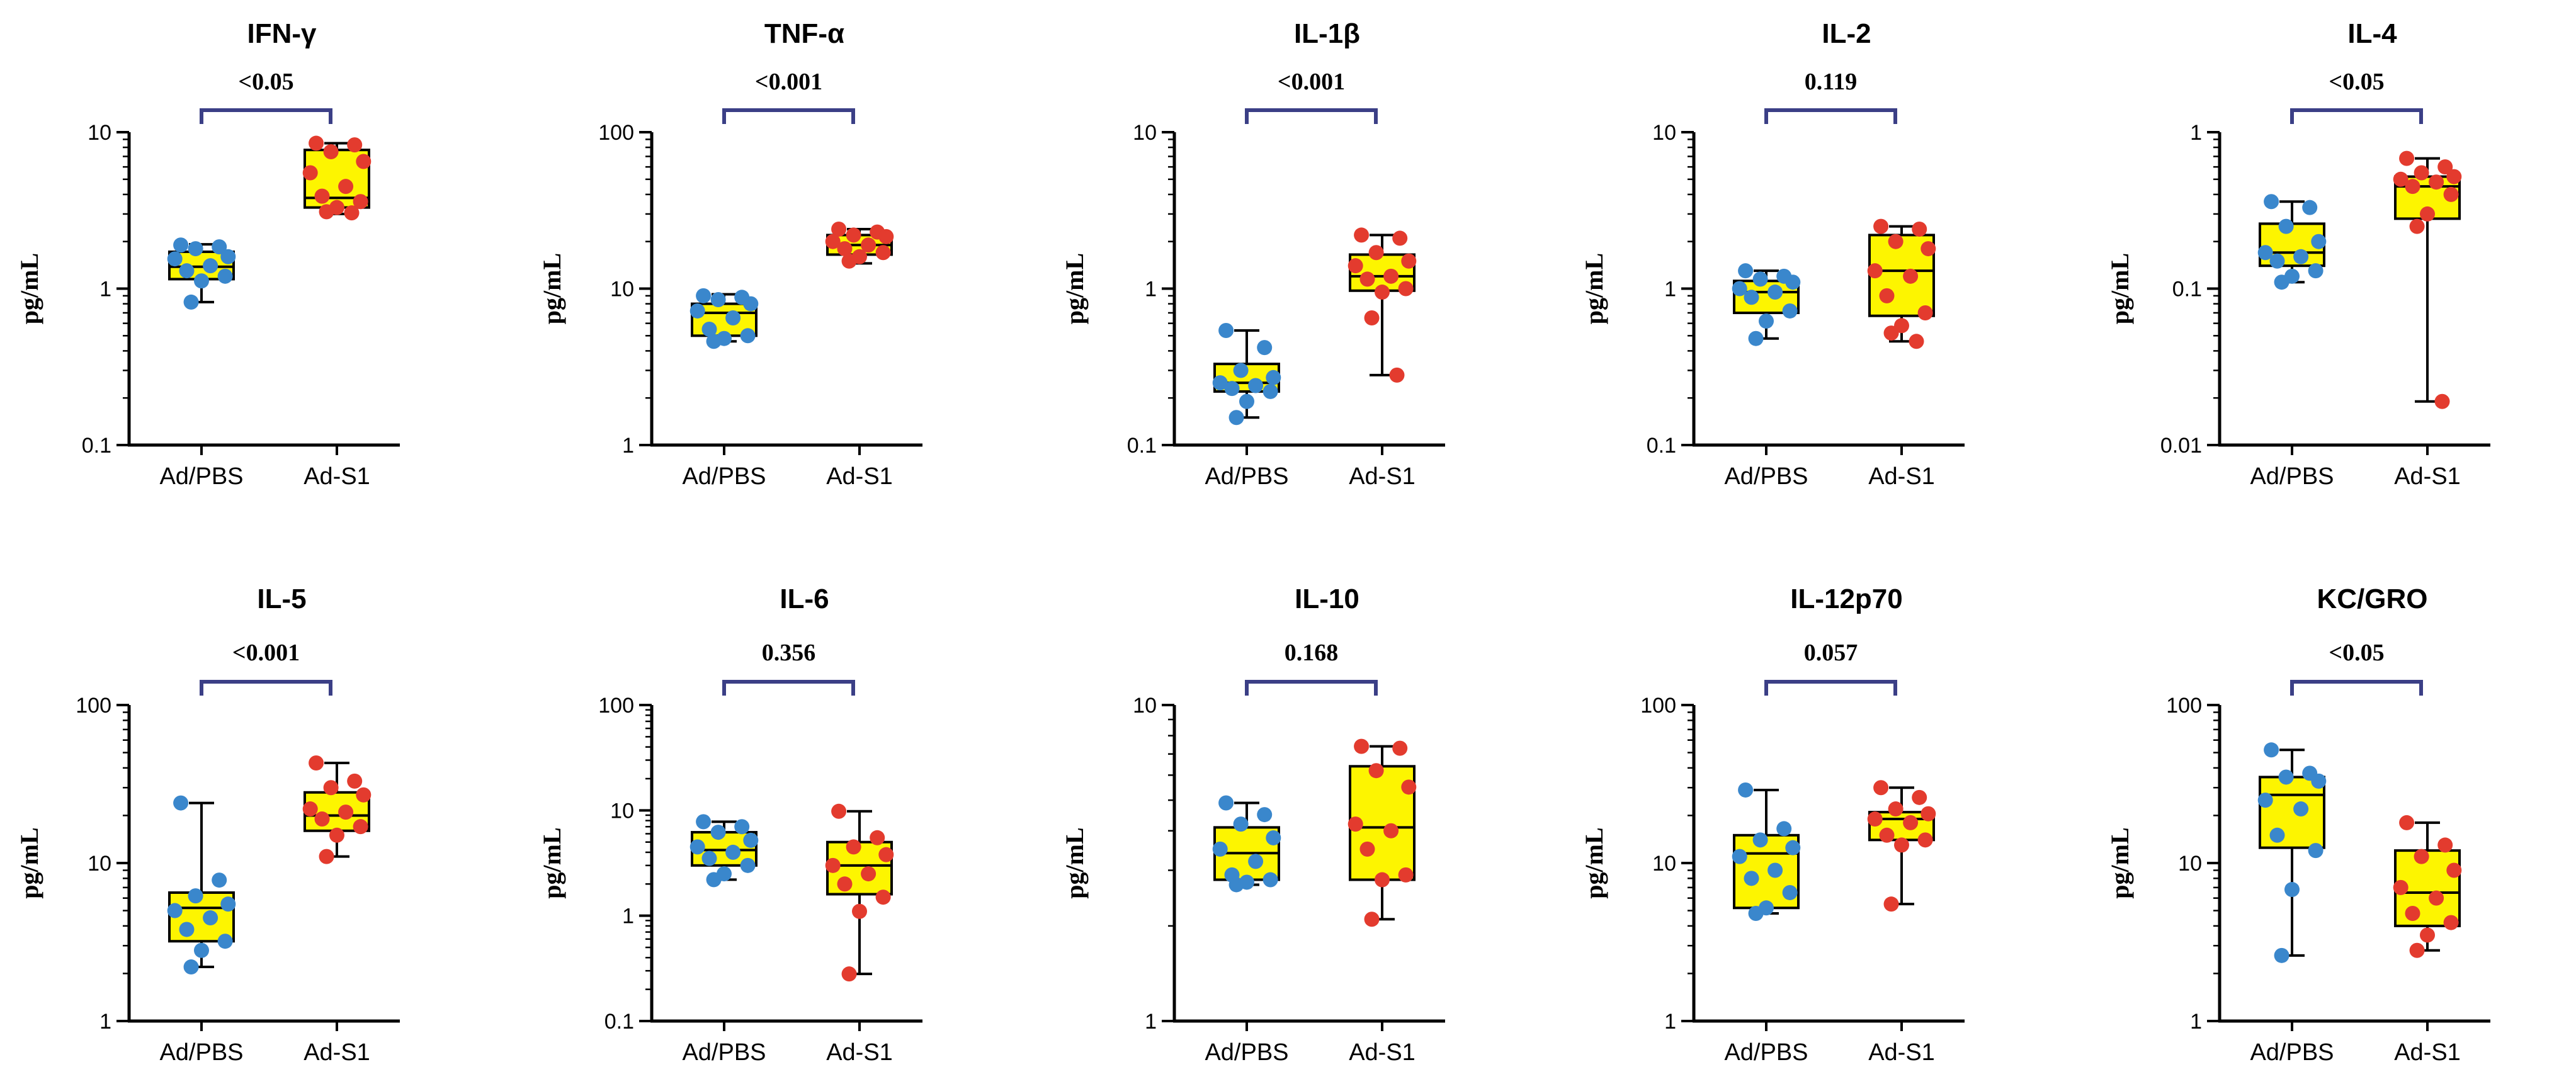  Describe the element at coordinates (789, 653) in the screenshot. I see `p-value-label: 0.356` at that location.